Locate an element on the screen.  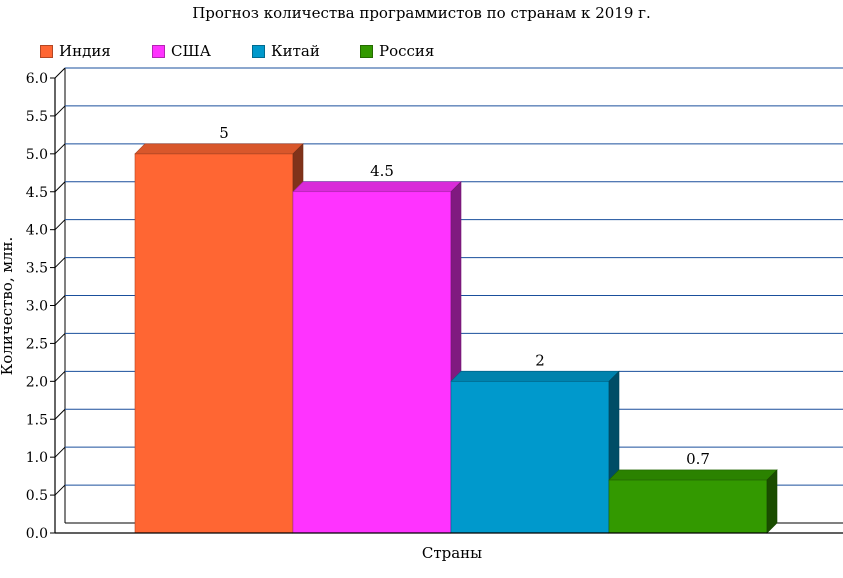
legend-label: Индия is located at coordinates (85, 51).